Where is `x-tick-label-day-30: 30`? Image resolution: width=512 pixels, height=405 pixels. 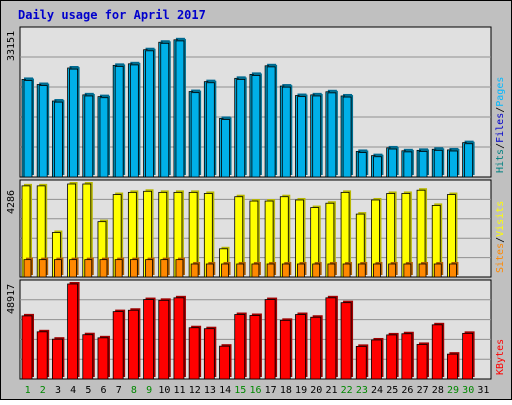 x-tick-label-day-30: 30 is located at coordinates (468, 390).